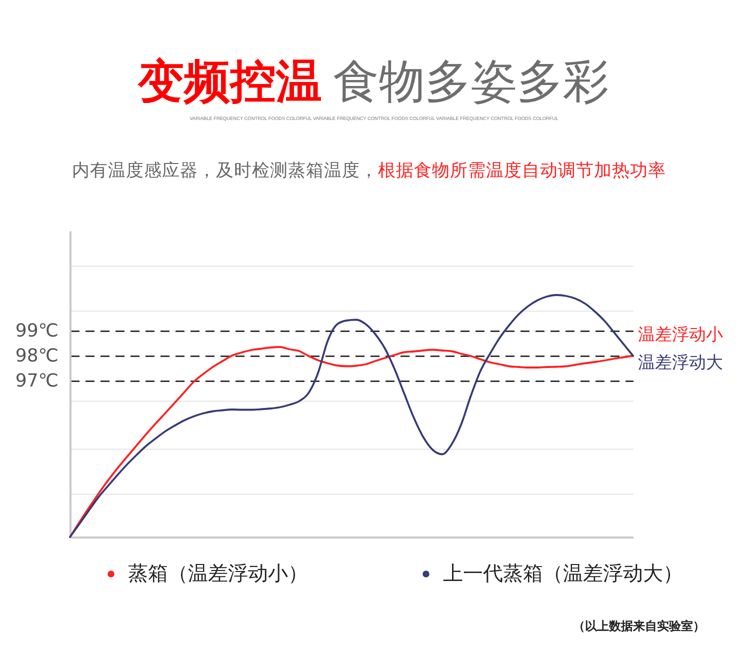 This screenshot has width=750, height=666. Describe the element at coordinates (36, 355) in the screenshot. I see `y-tick-label: 98℃` at that location.